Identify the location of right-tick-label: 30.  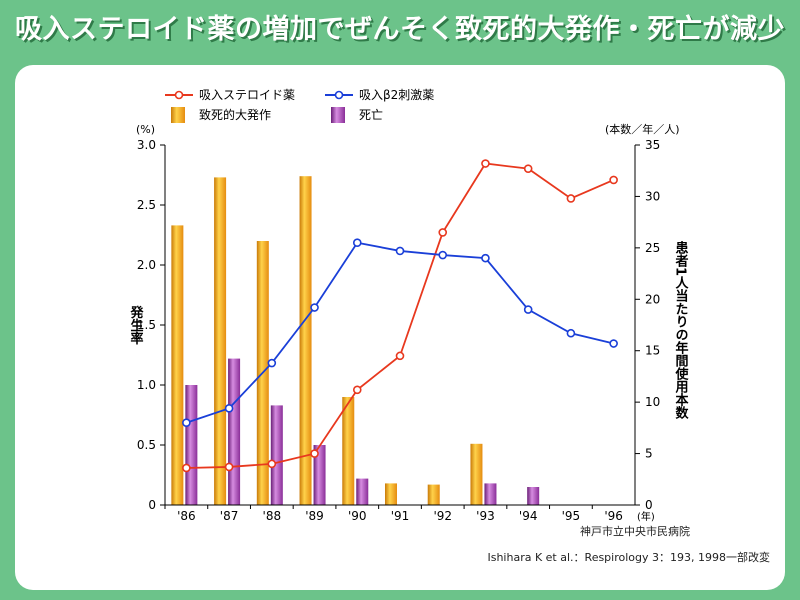
(652, 196).